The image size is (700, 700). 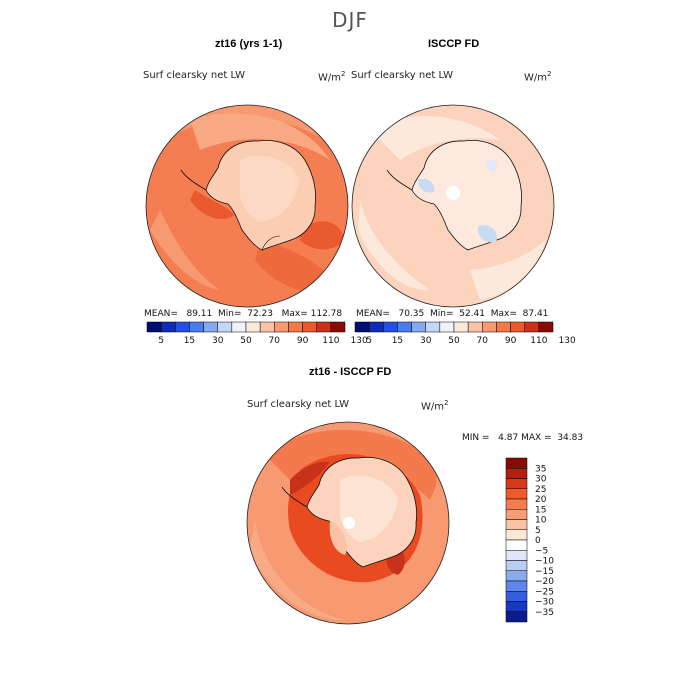 What do you see at coordinates (540, 490) in the screenshot?
I see `colorbar-tick-label: 25` at bounding box center [540, 490].